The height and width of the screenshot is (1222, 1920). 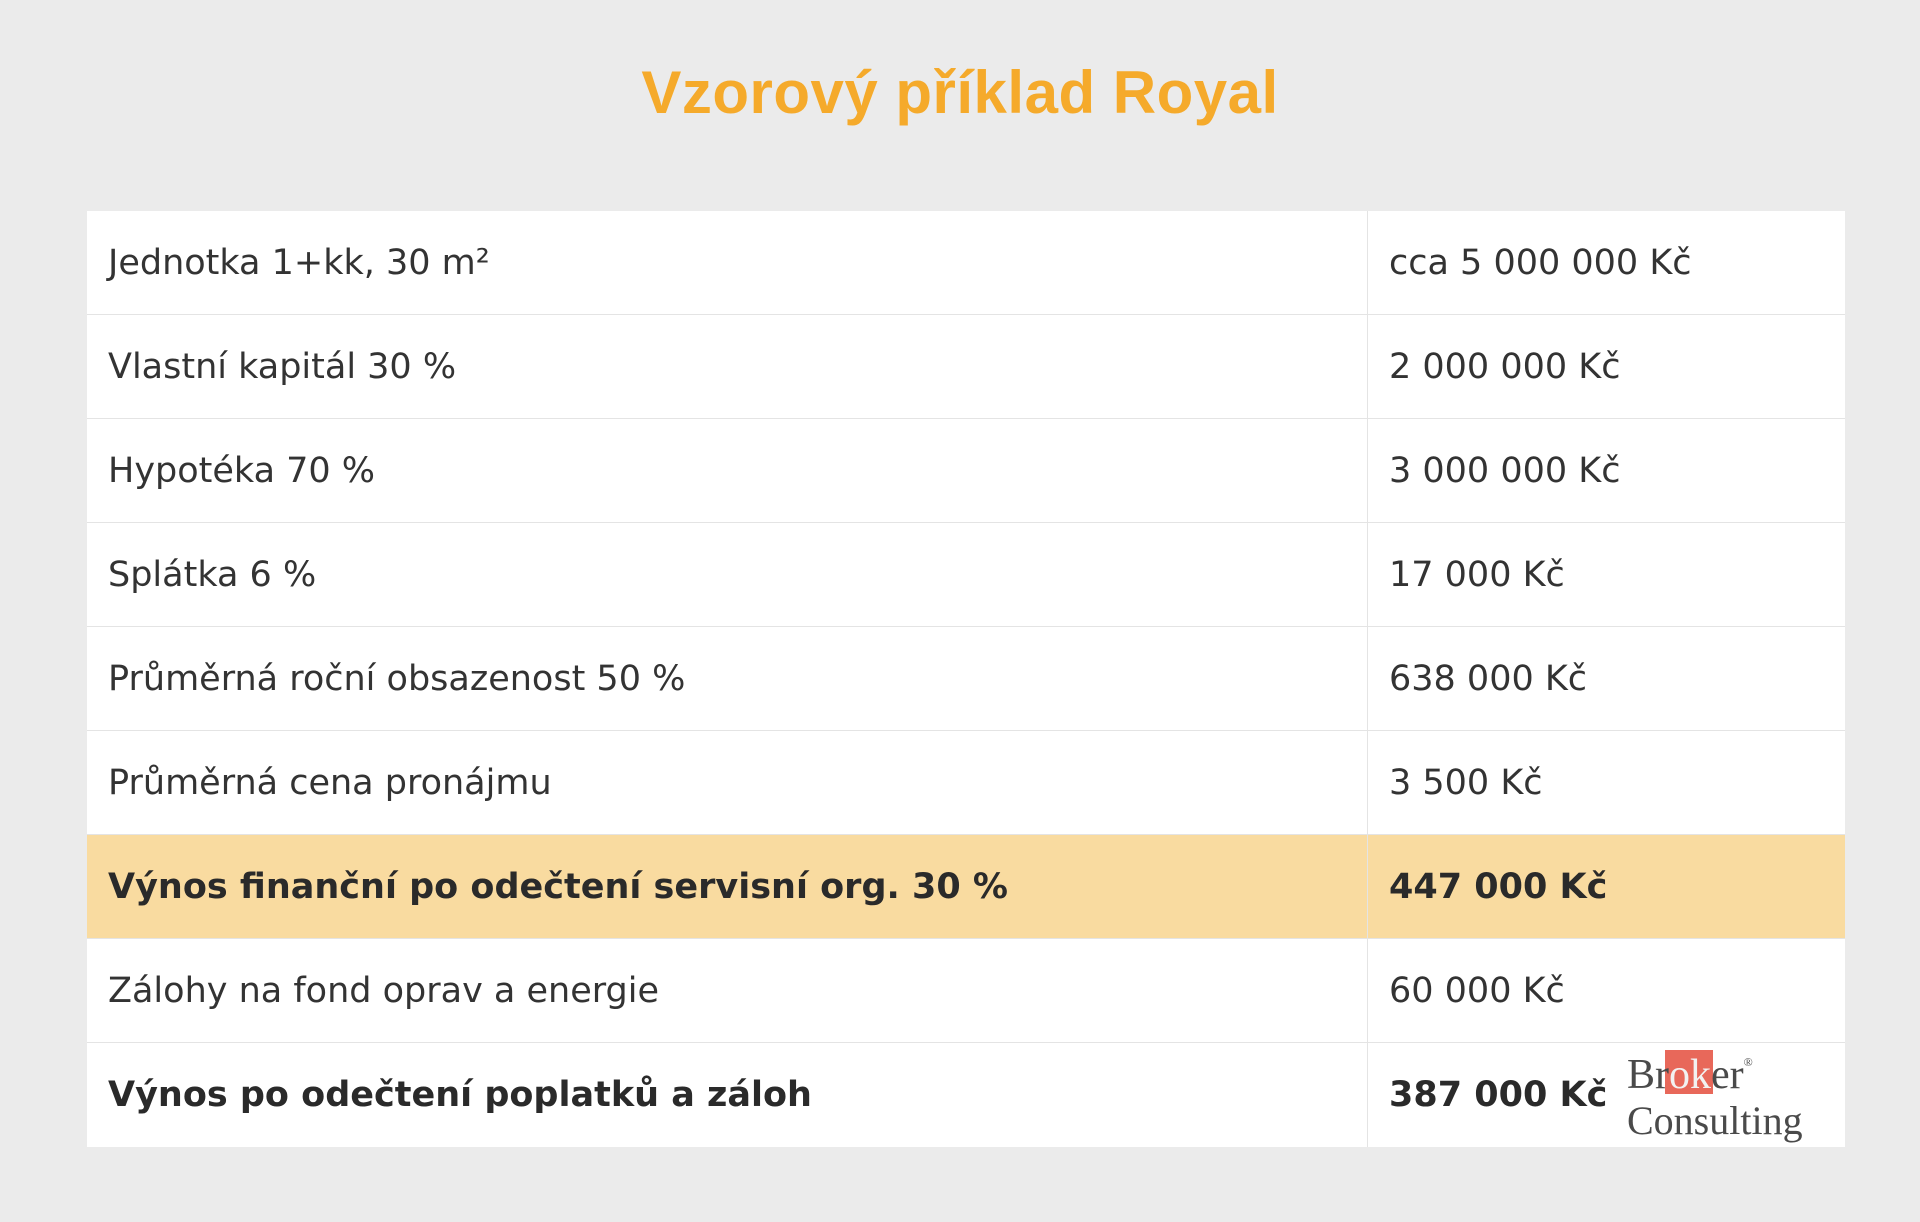 I want to click on row-value: 3 500 Kč, so click(x=1466, y=782).